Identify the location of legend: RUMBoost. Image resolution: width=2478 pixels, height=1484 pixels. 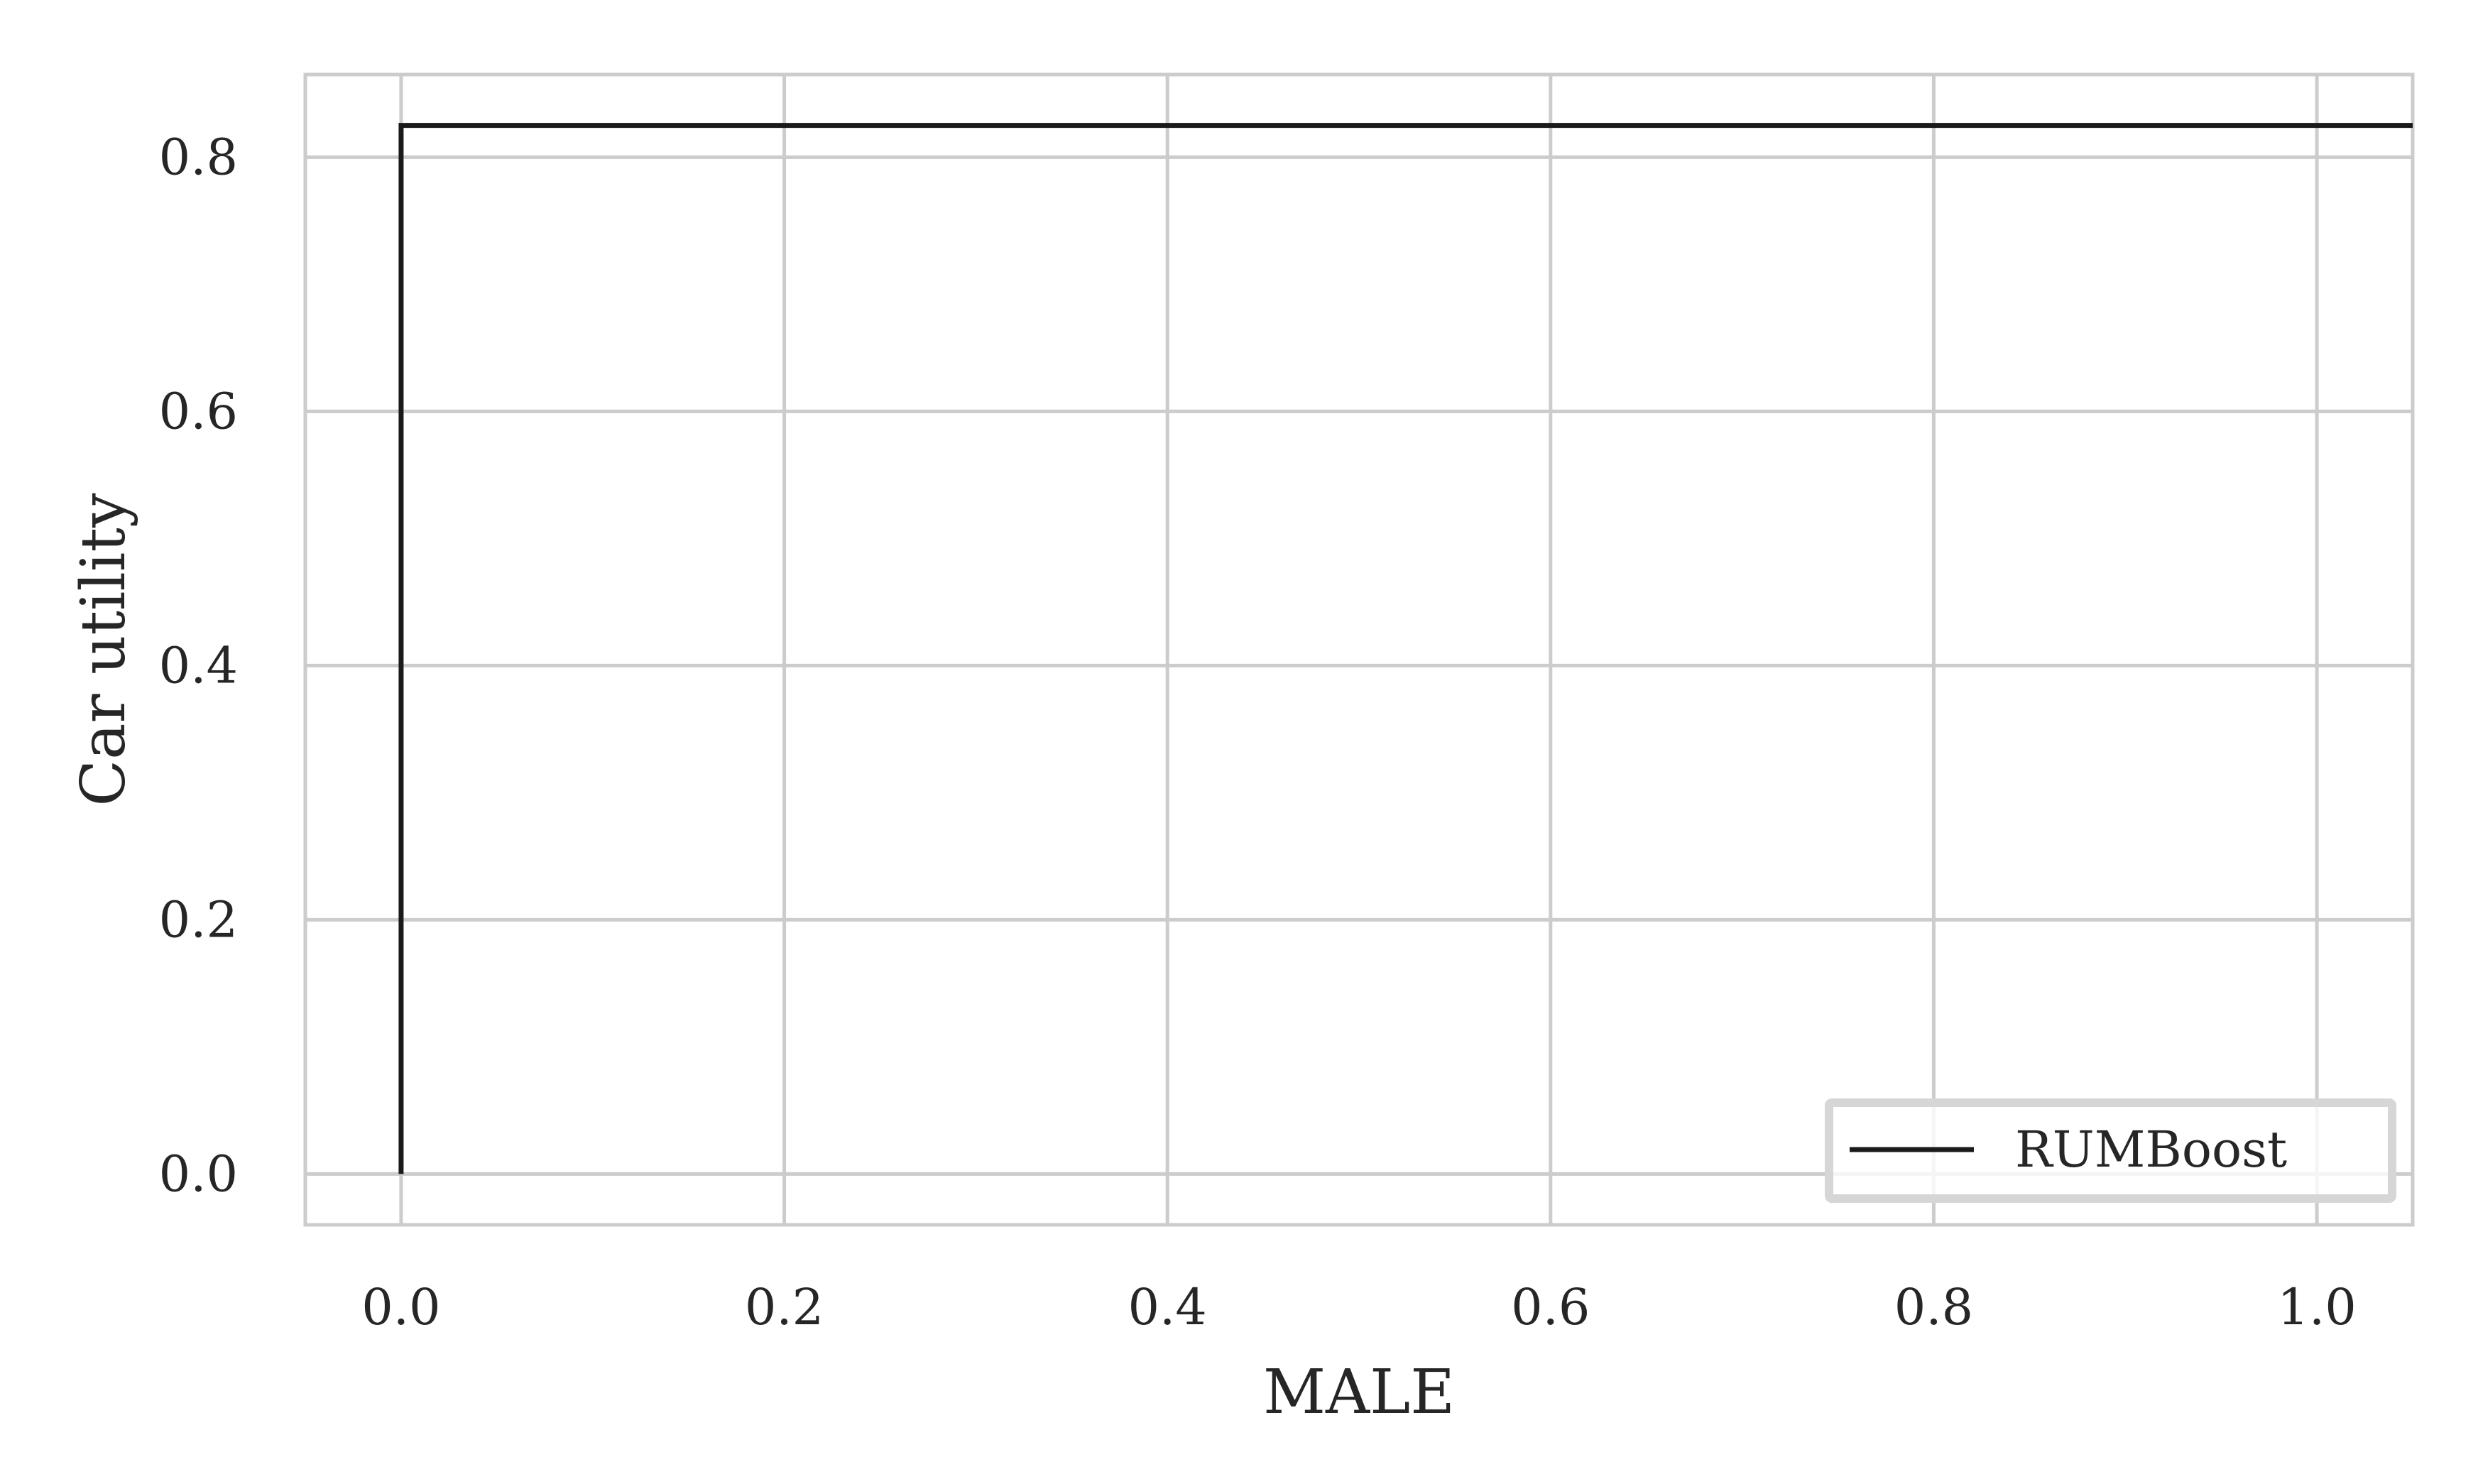
(2110, 1150).